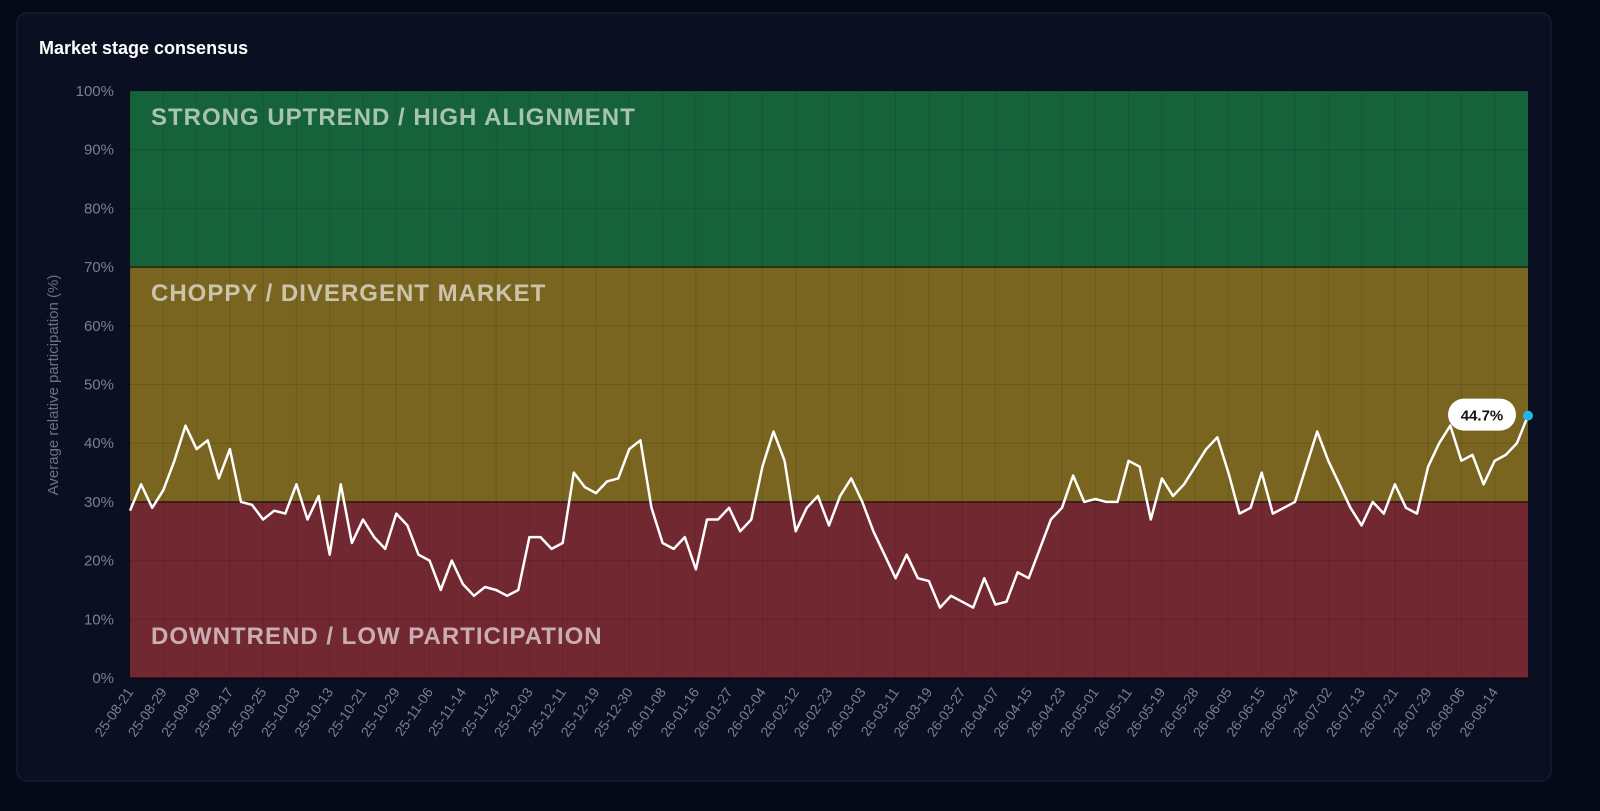  Describe the element at coordinates (103, 678) in the screenshot. I see `y-tick-label: 0%` at that location.